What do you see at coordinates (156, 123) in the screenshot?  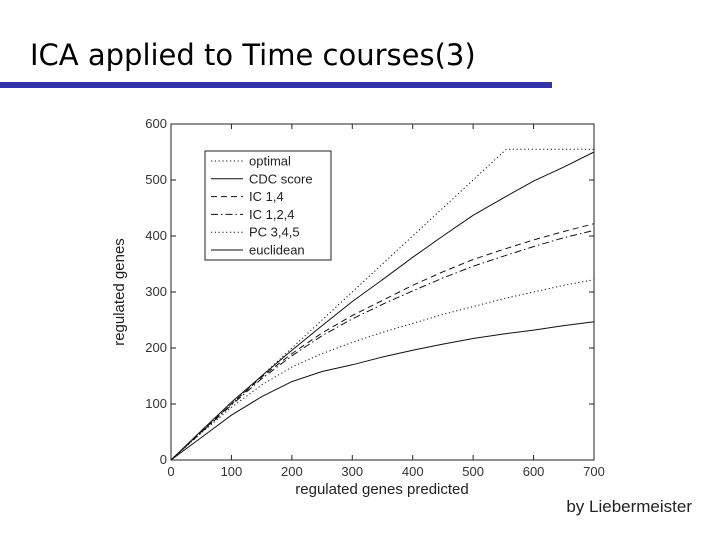 I see `y-tick-label: 600` at bounding box center [156, 123].